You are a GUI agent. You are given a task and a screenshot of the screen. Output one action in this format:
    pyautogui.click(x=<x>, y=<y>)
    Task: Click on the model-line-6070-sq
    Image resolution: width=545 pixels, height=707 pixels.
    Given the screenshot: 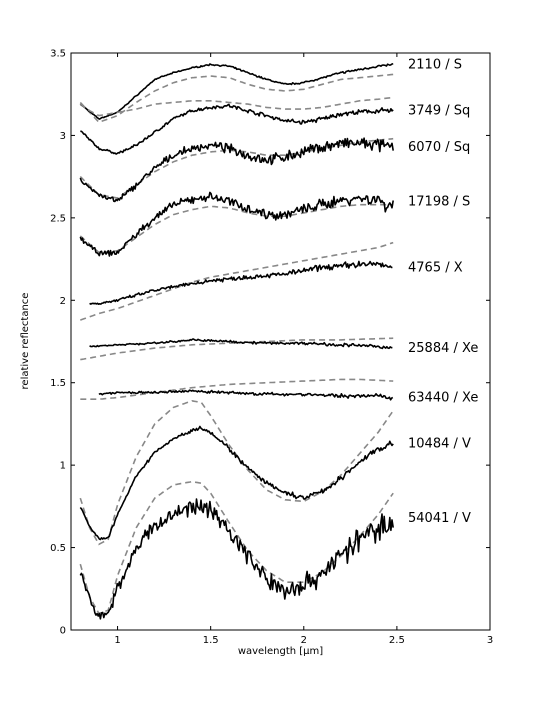 What is the action you would take?
    pyautogui.click(x=236, y=168)
    